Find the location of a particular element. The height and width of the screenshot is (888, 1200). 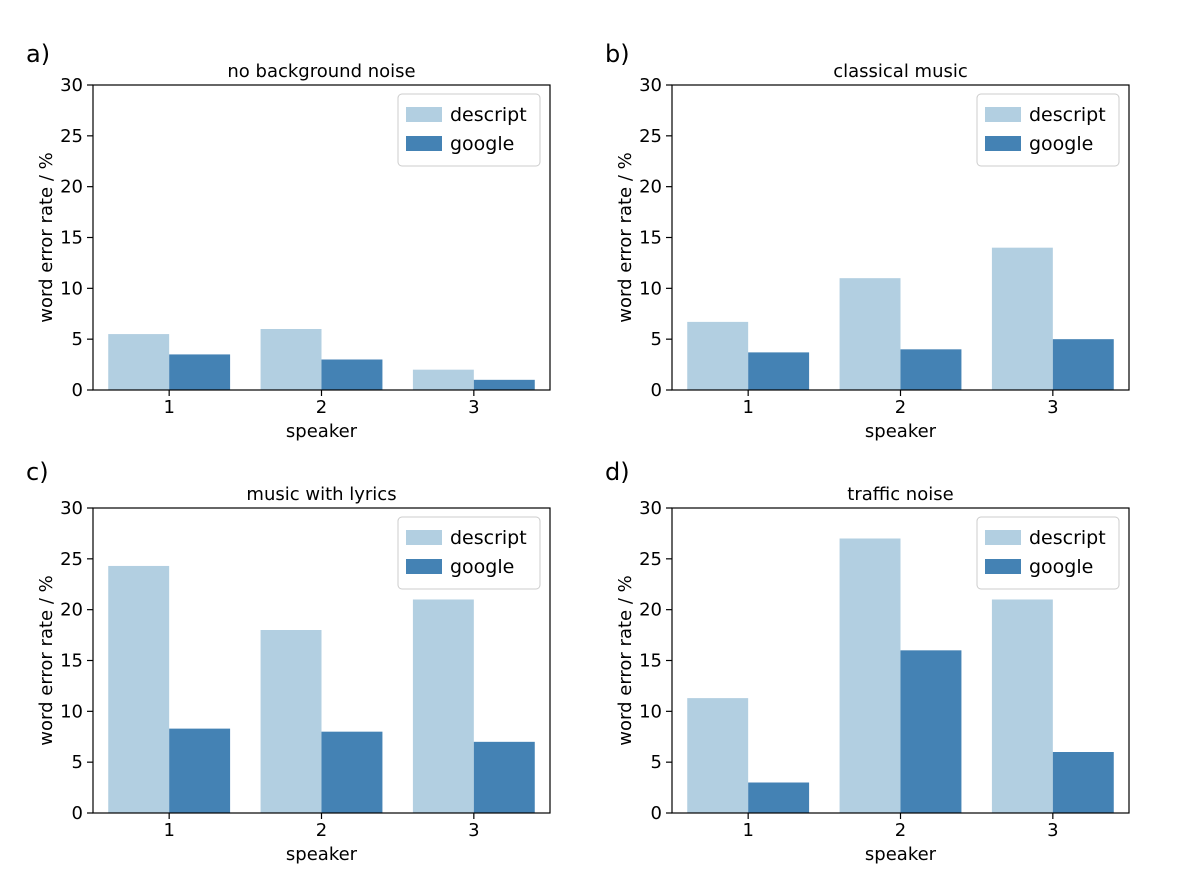

panel-label: c) is located at coordinates (37, 472).